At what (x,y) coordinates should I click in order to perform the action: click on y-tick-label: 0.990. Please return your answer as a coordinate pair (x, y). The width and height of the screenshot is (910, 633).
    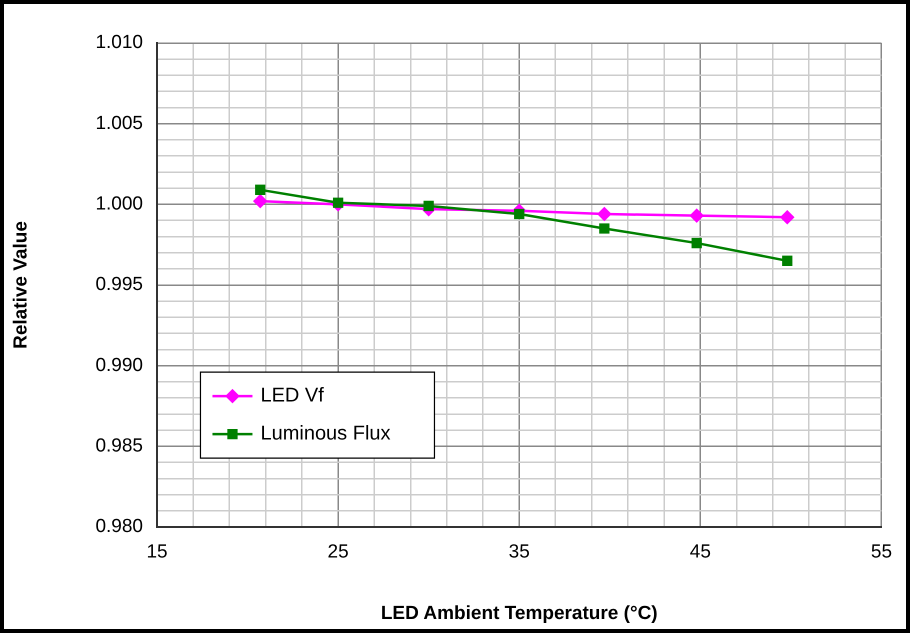
    Looking at the image, I should click on (119, 365).